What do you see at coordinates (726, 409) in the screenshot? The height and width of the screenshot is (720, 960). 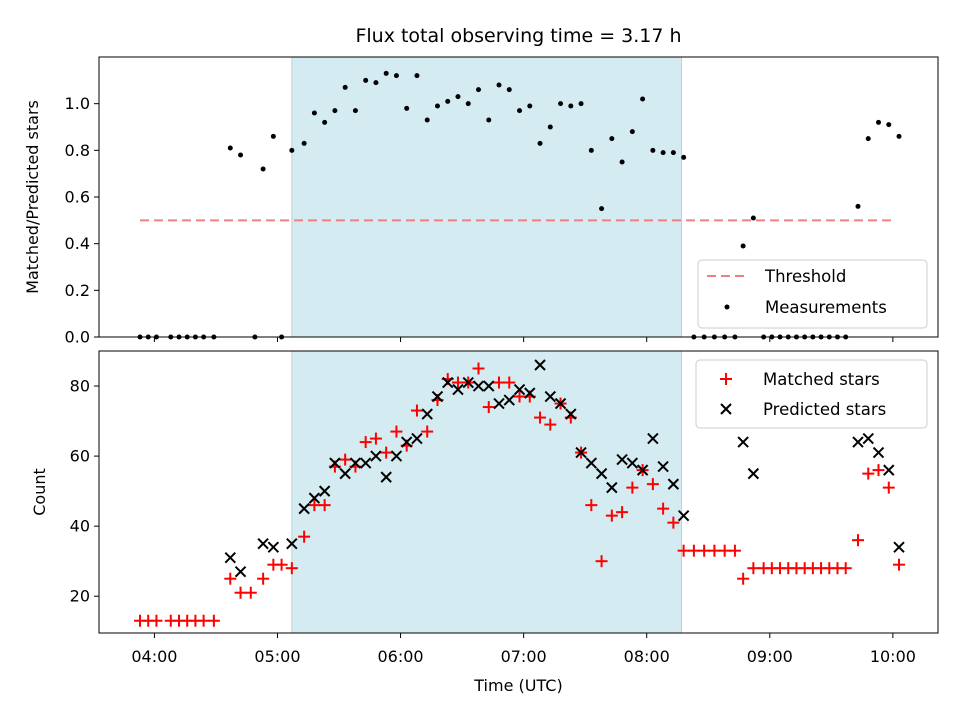 I see `legend-predicted-swatch` at bounding box center [726, 409].